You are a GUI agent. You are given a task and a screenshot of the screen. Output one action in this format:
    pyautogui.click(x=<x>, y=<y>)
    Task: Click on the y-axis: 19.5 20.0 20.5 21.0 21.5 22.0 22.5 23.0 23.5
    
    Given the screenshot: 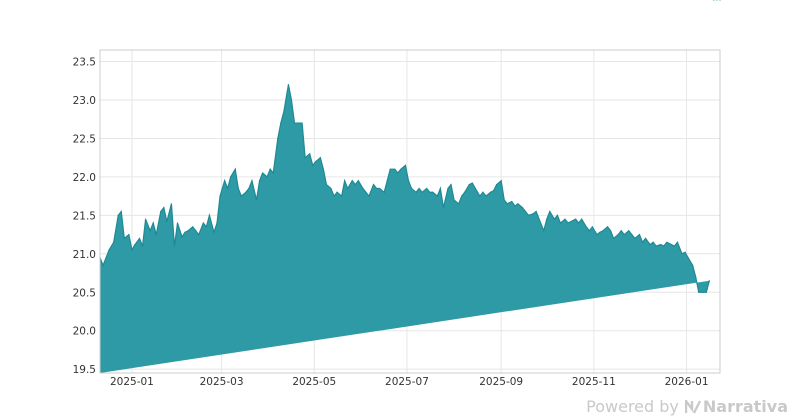 What is the action you would take?
    pyautogui.click(x=84, y=217)
    